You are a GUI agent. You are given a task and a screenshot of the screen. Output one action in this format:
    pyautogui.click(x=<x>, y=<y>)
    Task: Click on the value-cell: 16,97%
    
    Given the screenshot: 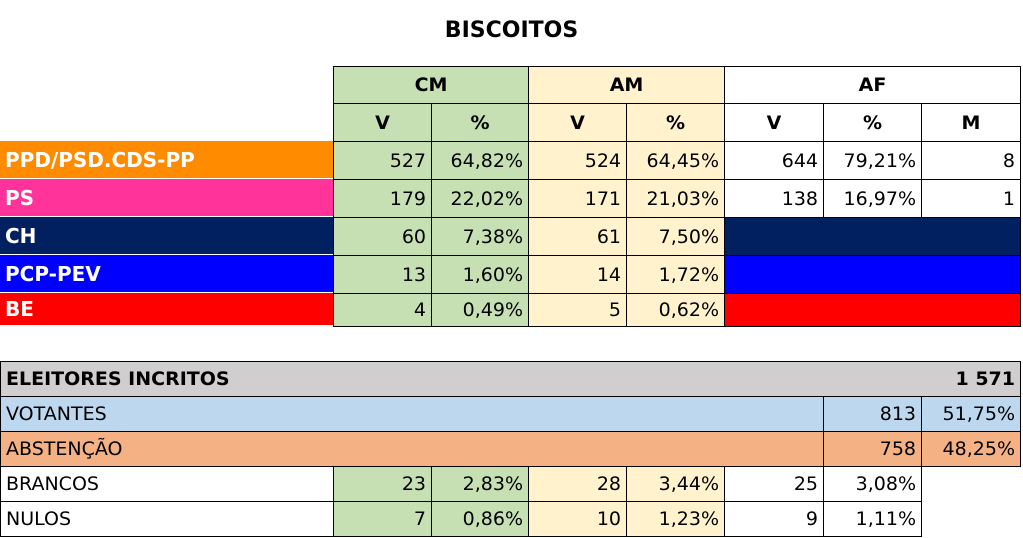 What is the action you would take?
    pyautogui.click(x=872, y=198)
    